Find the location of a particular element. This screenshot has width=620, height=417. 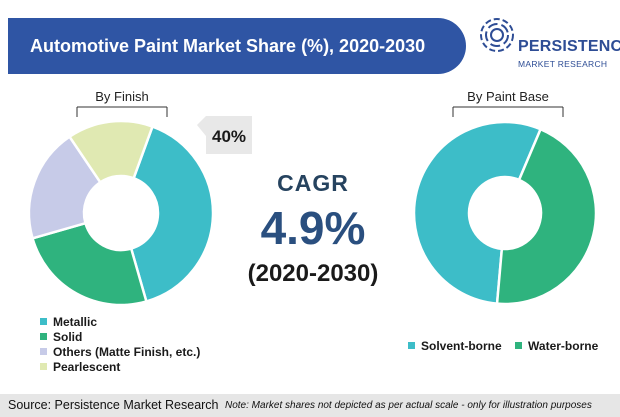

legend-item-pearlescent: Pearlescent is located at coordinates (120, 367).